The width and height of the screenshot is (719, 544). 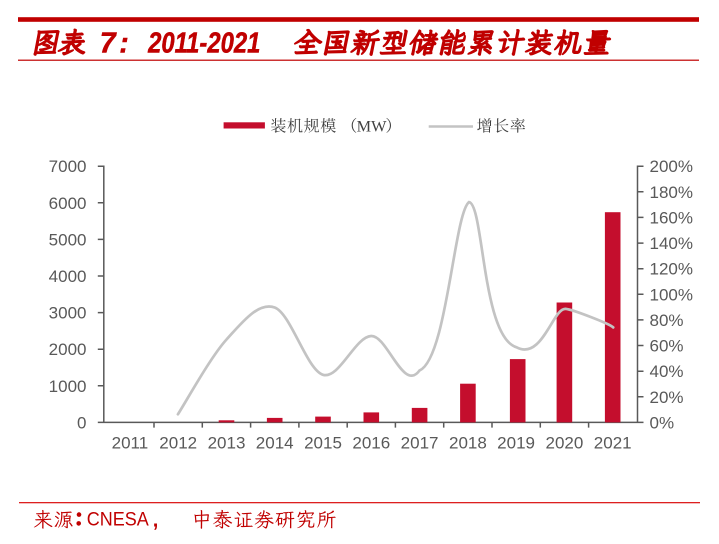 I want to click on svg-text: 2020, so click(x=564, y=443).